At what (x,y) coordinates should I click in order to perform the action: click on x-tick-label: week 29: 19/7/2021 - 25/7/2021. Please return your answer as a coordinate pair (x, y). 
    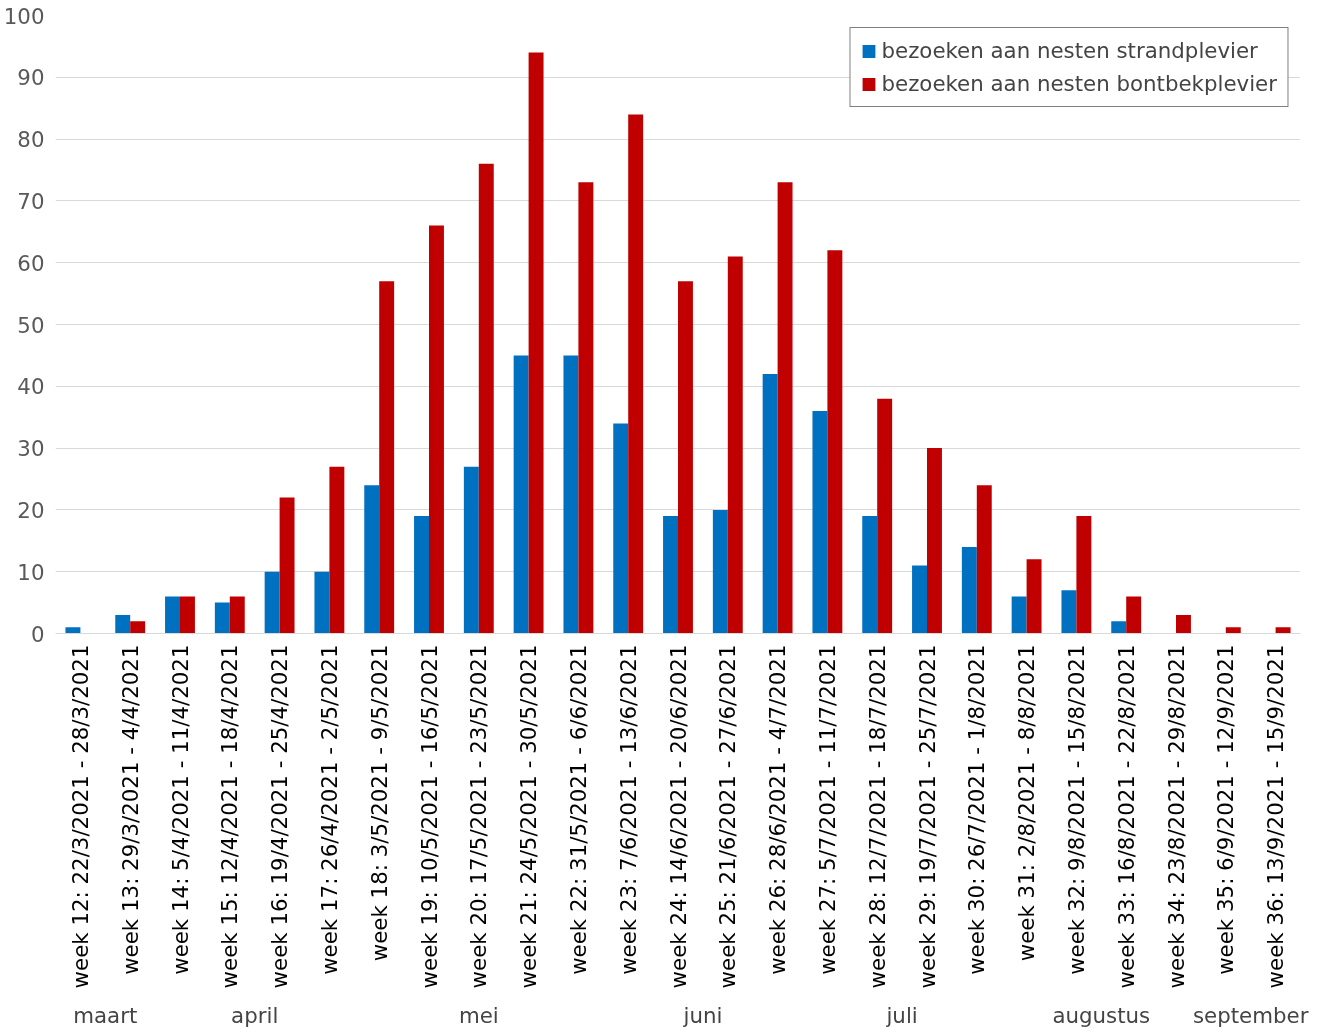
    Looking at the image, I should click on (927, 816).